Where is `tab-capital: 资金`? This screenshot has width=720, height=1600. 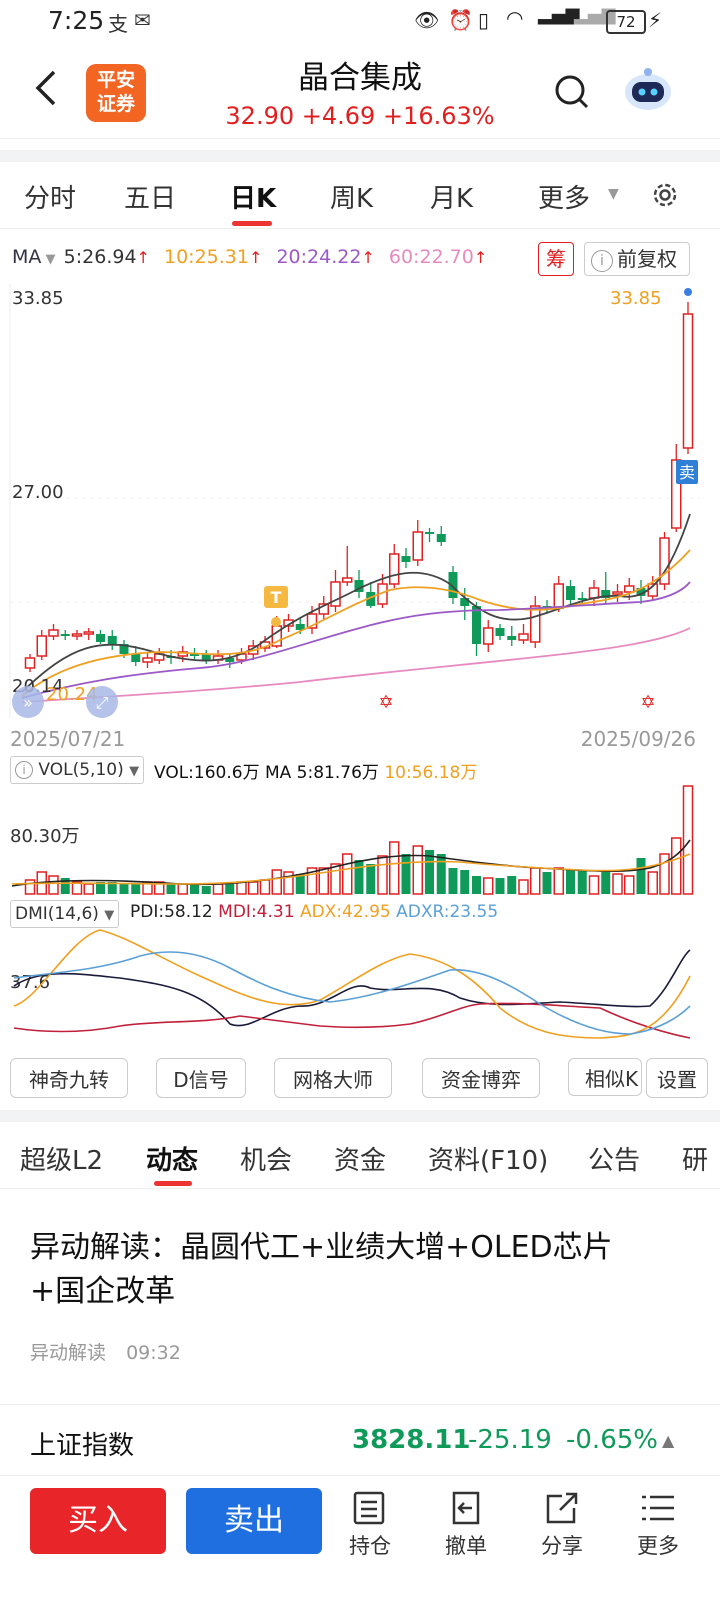
tab-capital: 资金 is located at coordinates (360, 1161).